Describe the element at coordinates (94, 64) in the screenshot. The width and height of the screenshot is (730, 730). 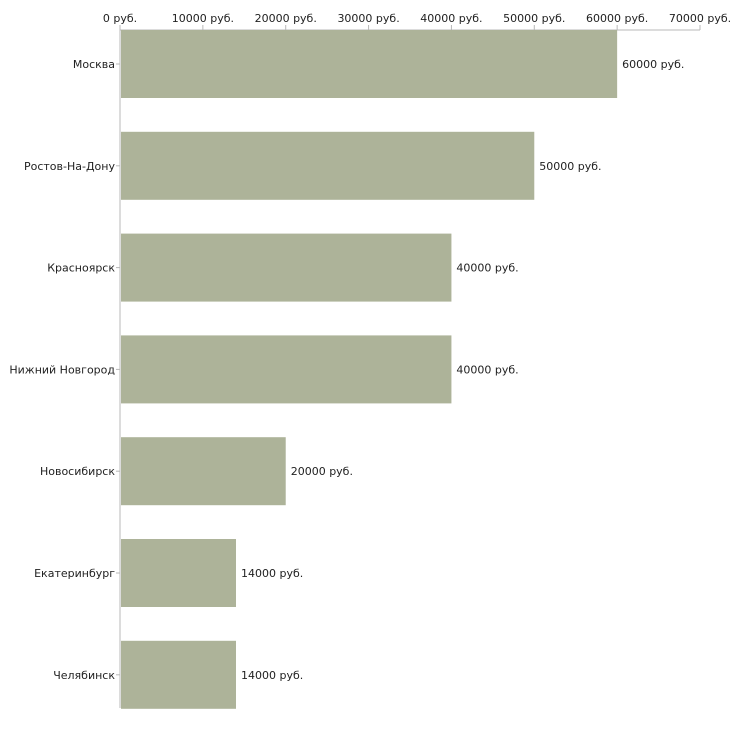
I see `category-label: Москва` at that location.